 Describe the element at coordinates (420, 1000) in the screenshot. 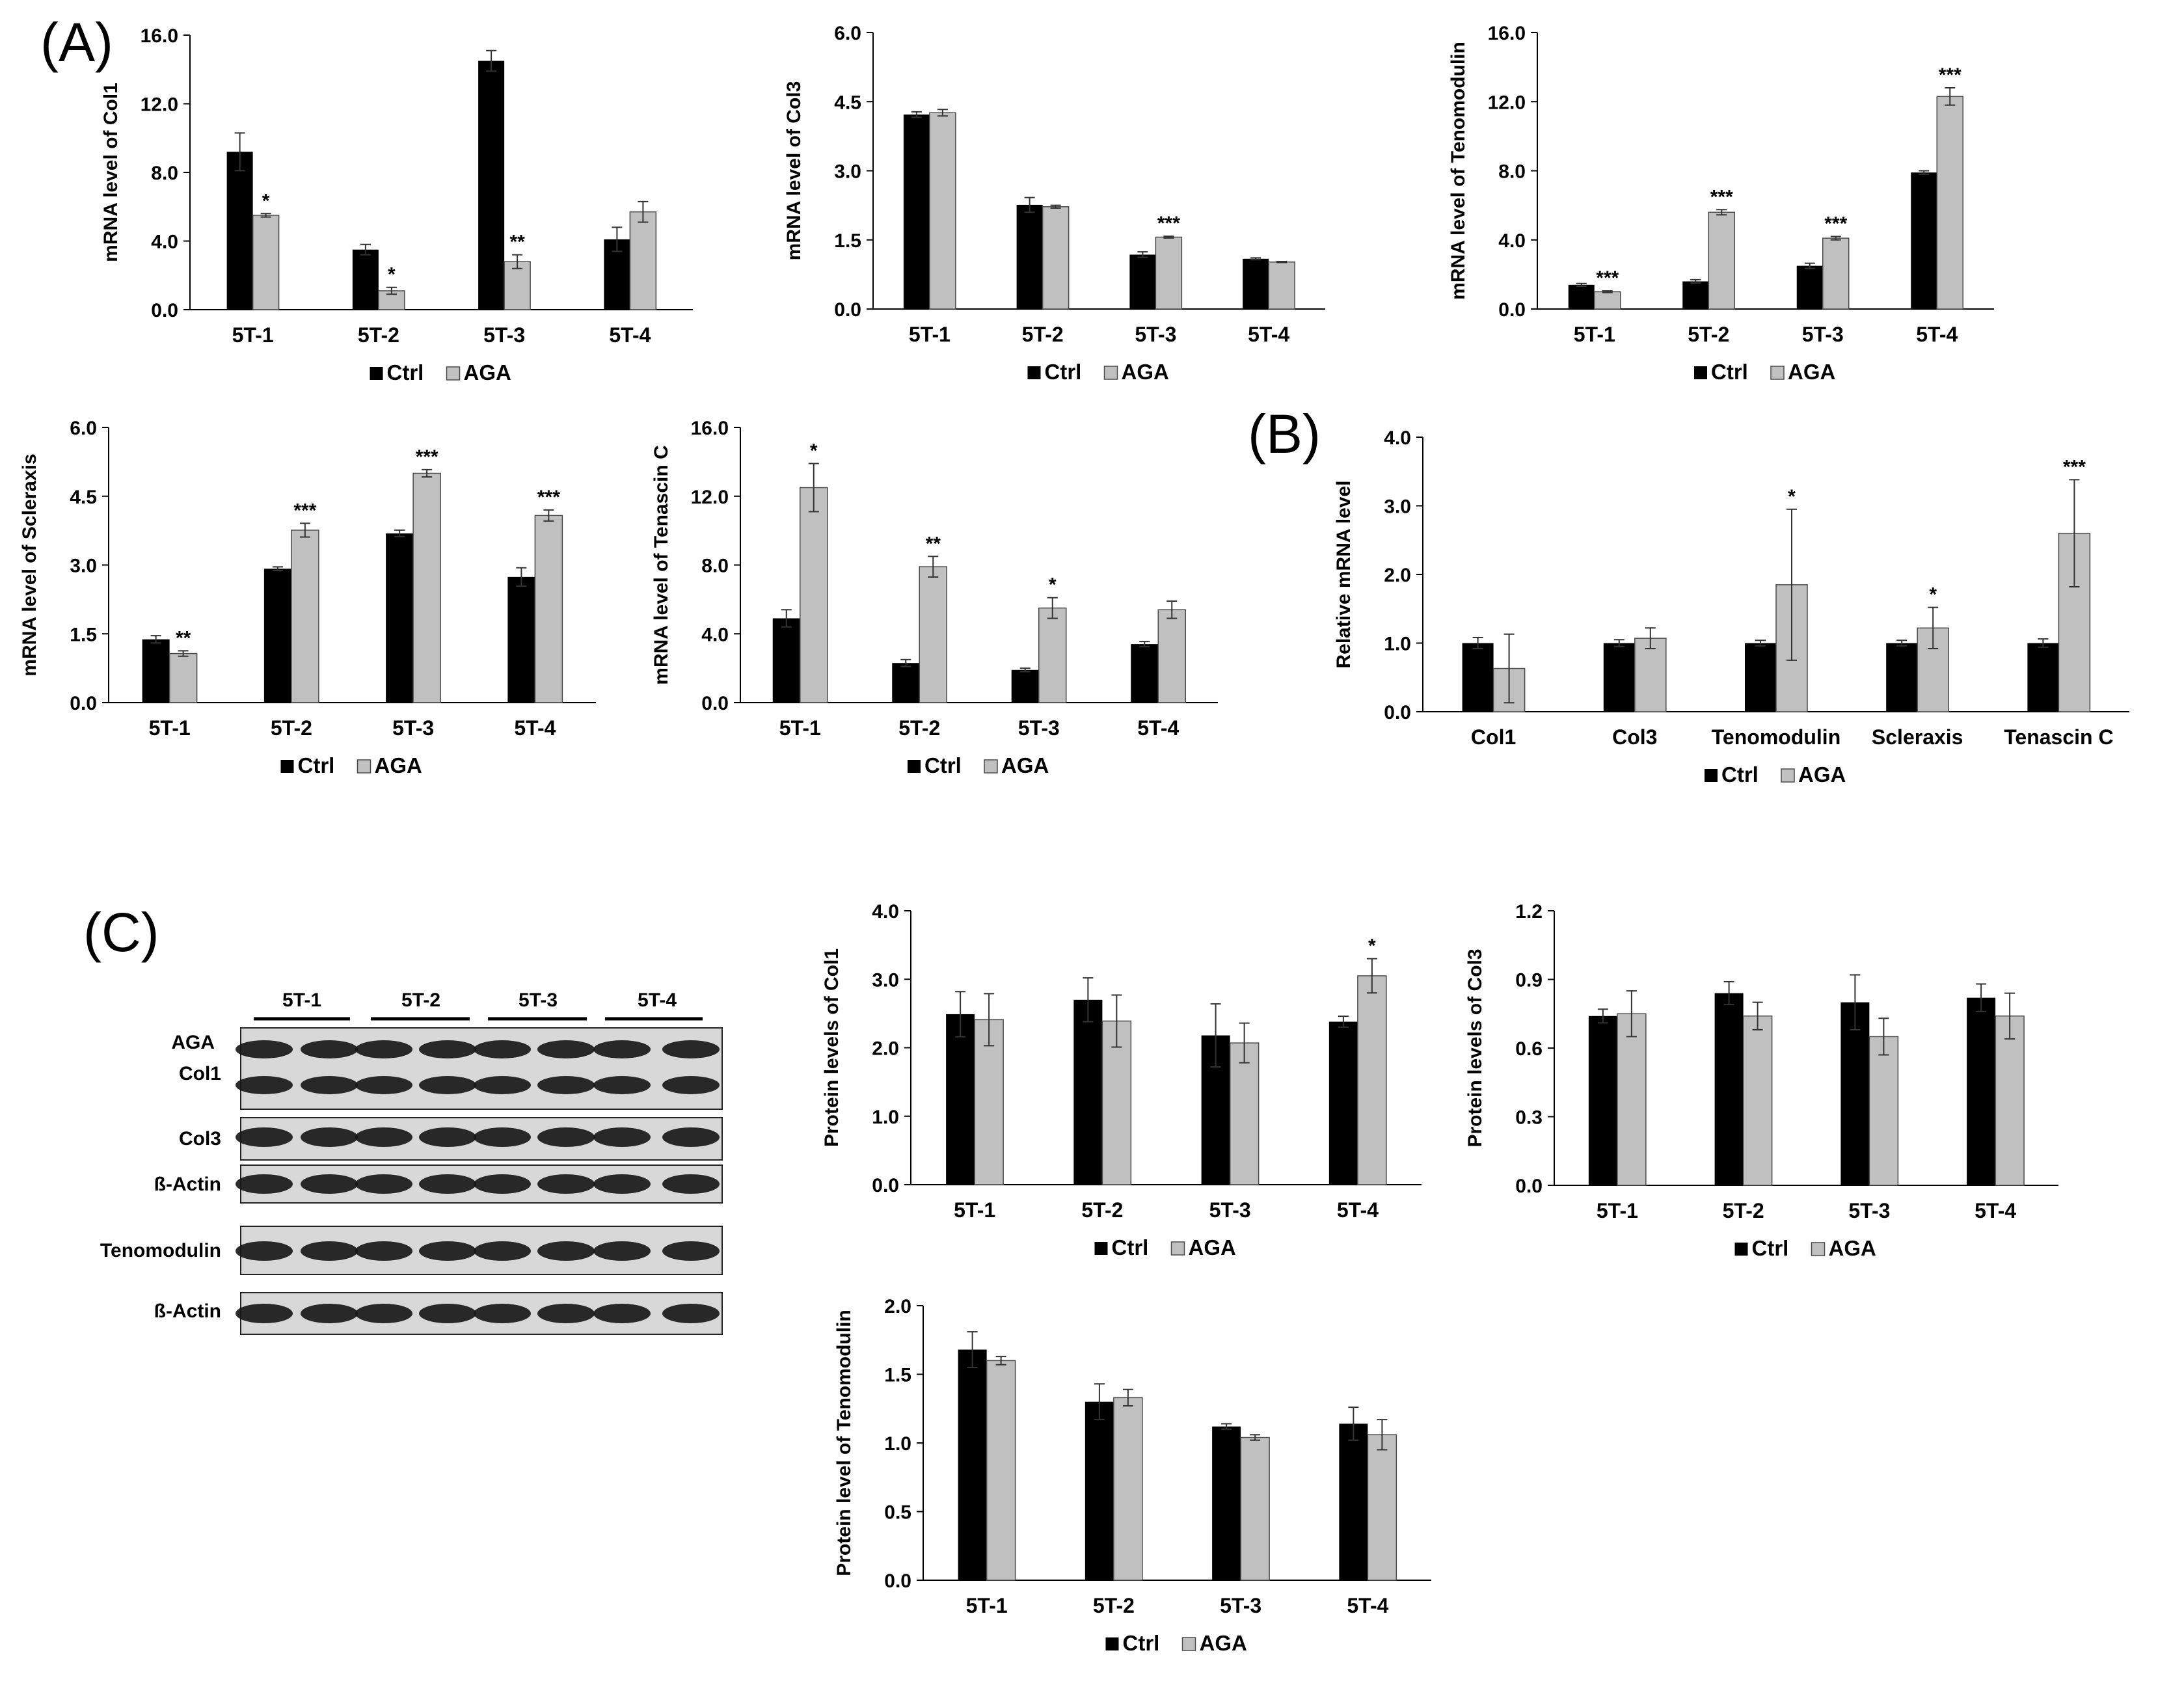

I see `blot-group-label: 5T-2` at that location.